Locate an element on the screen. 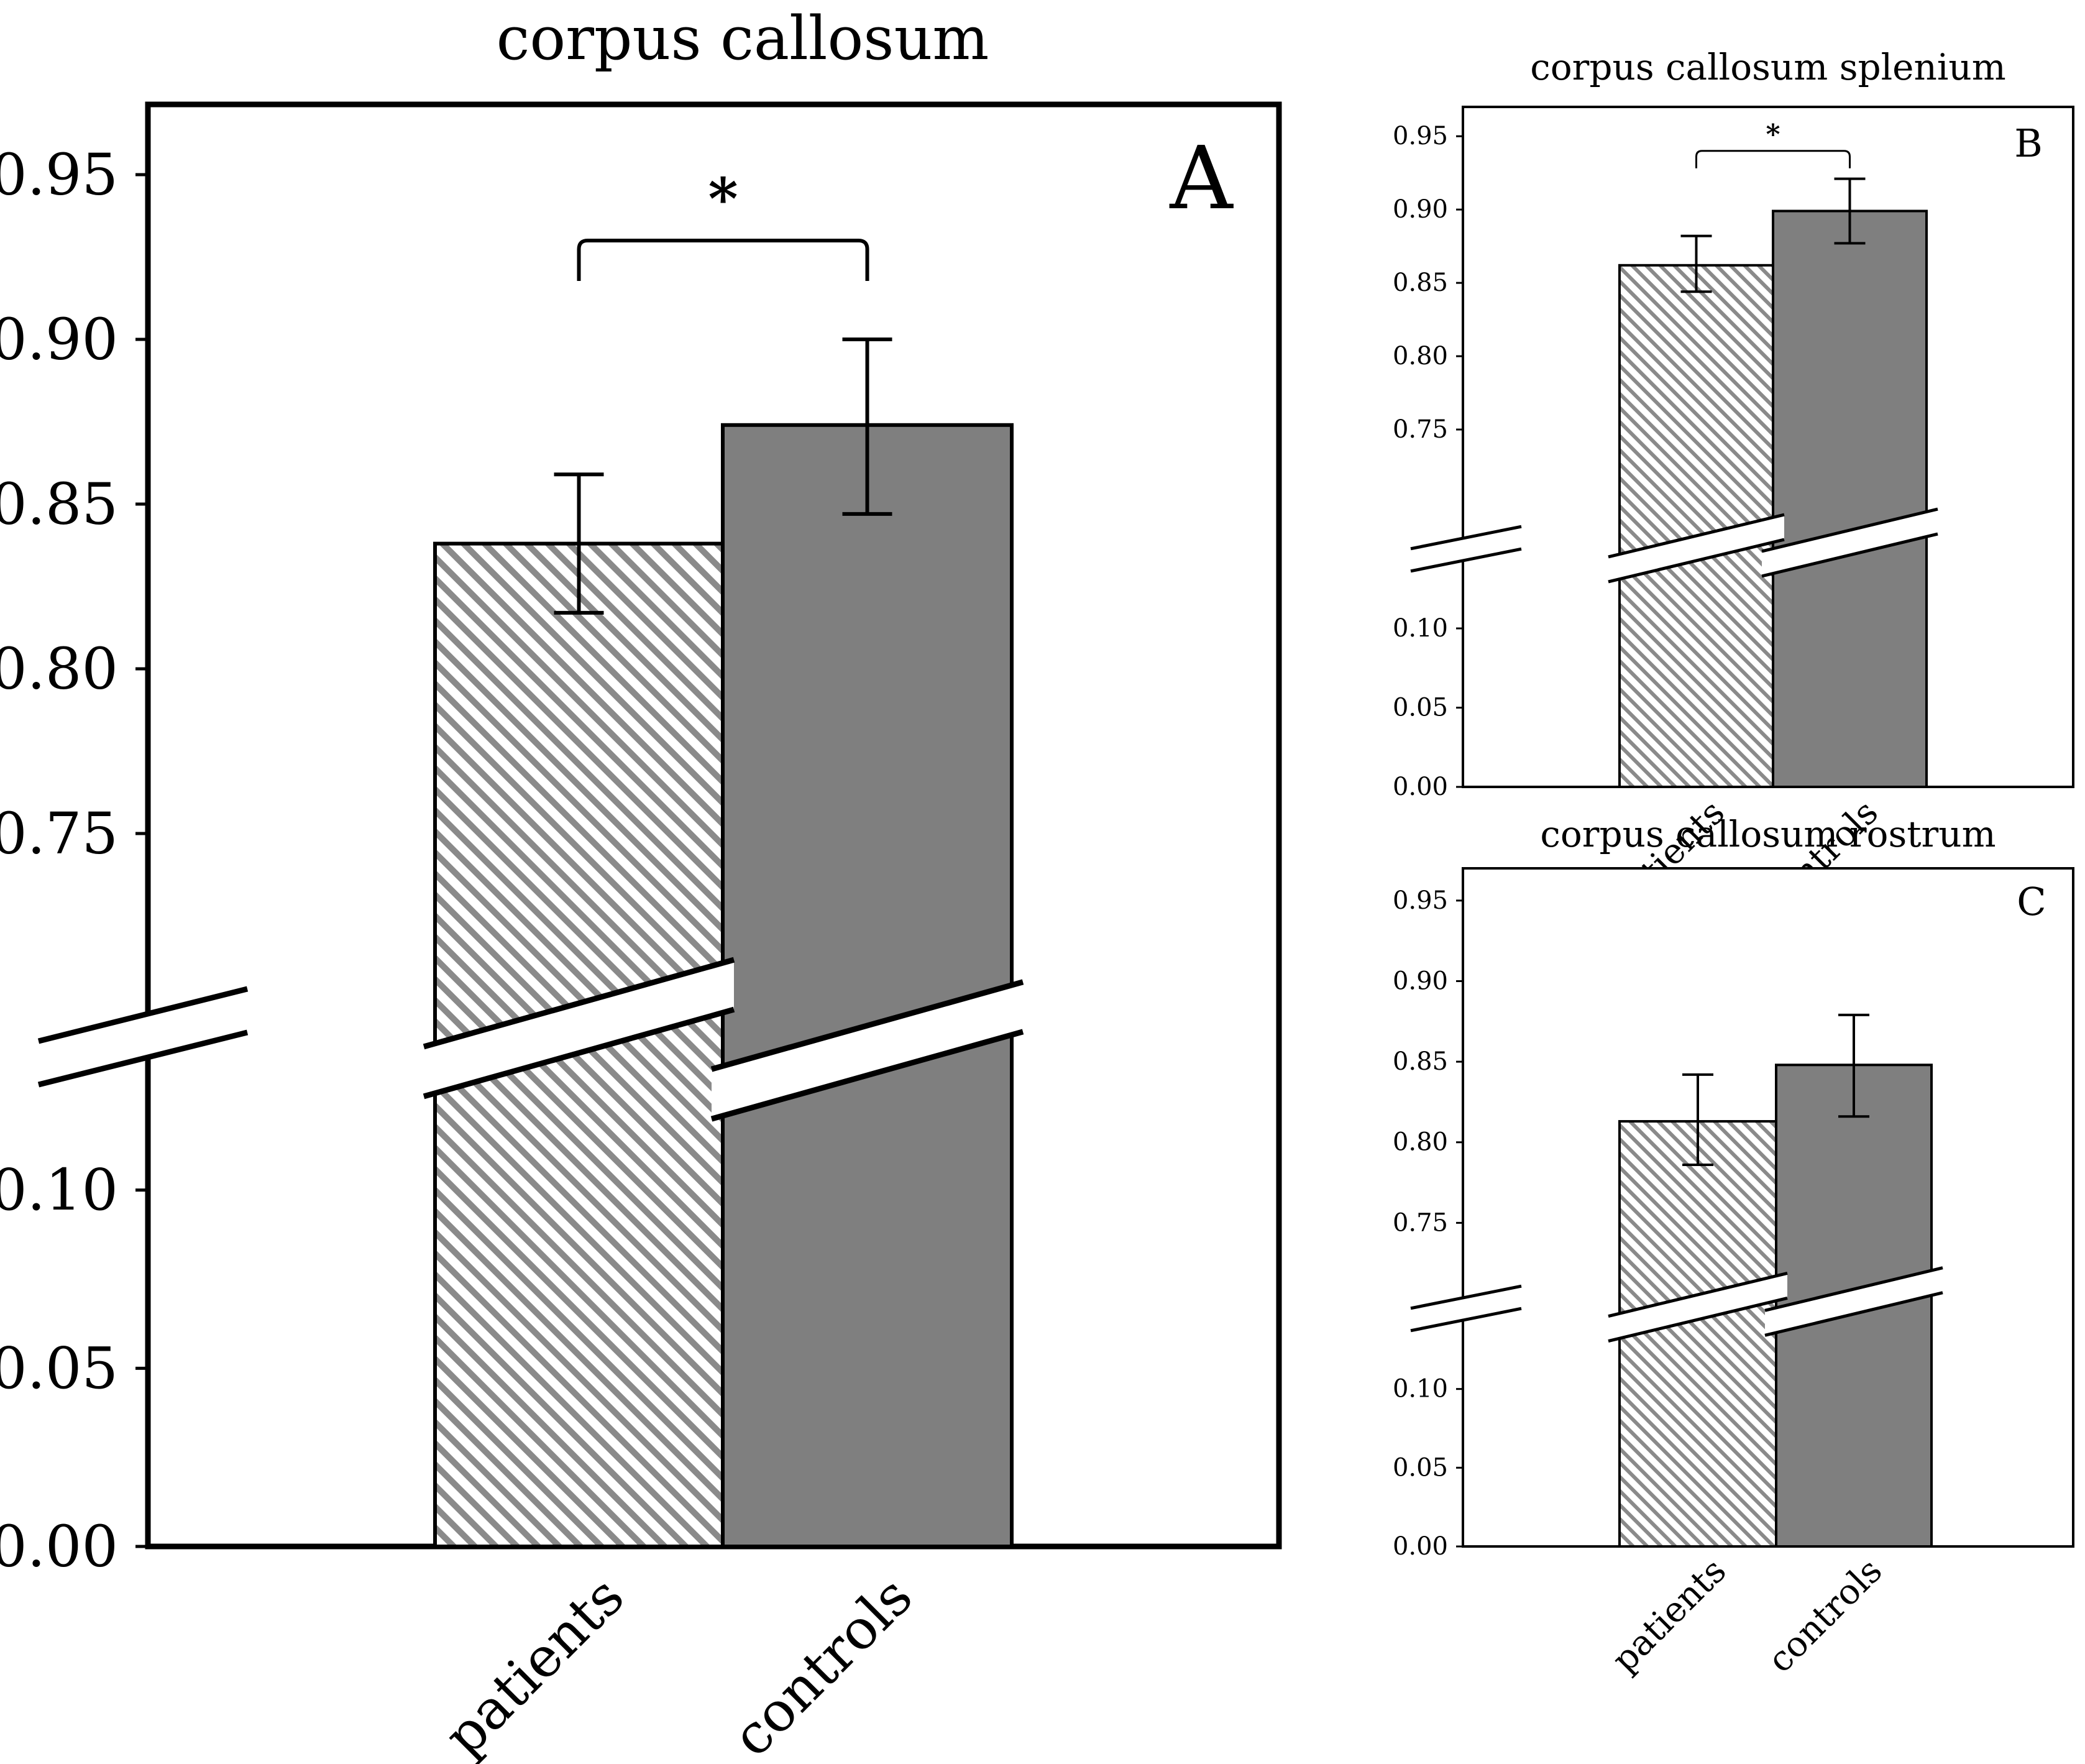 This screenshot has height=1764, width=2085. panel-label: B is located at coordinates (2028, 143).